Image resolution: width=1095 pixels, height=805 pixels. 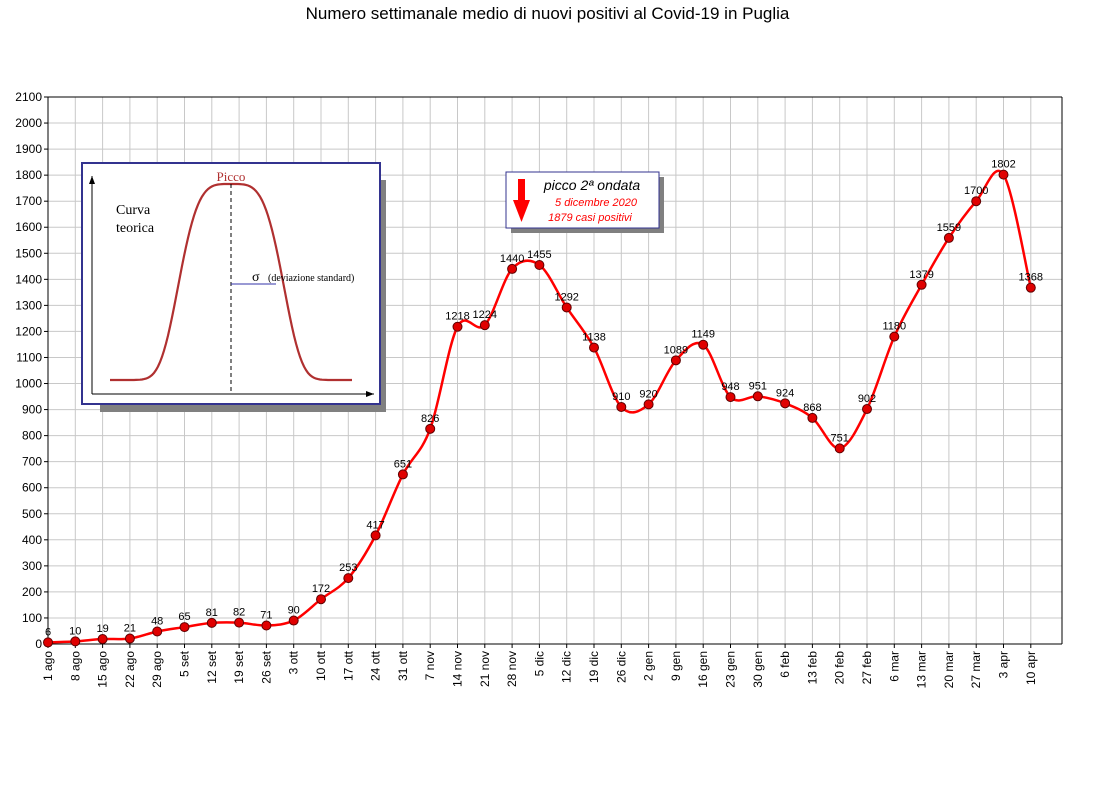 What do you see at coordinates (311, 278) in the screenshot?
I see `sigma-label: (deviazione standard)` at bounding box center [311, 278].